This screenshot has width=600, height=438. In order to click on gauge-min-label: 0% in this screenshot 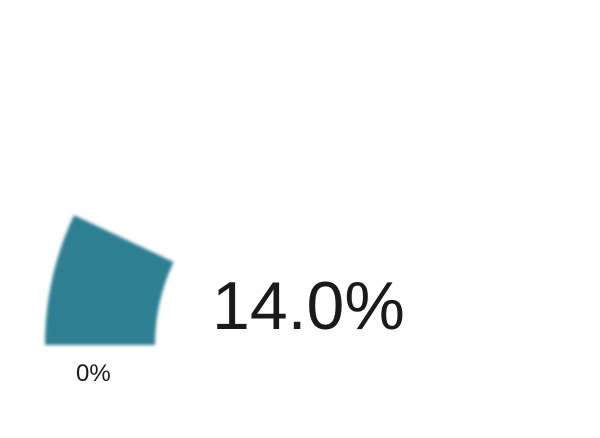, I will do `click(93, 373)`.